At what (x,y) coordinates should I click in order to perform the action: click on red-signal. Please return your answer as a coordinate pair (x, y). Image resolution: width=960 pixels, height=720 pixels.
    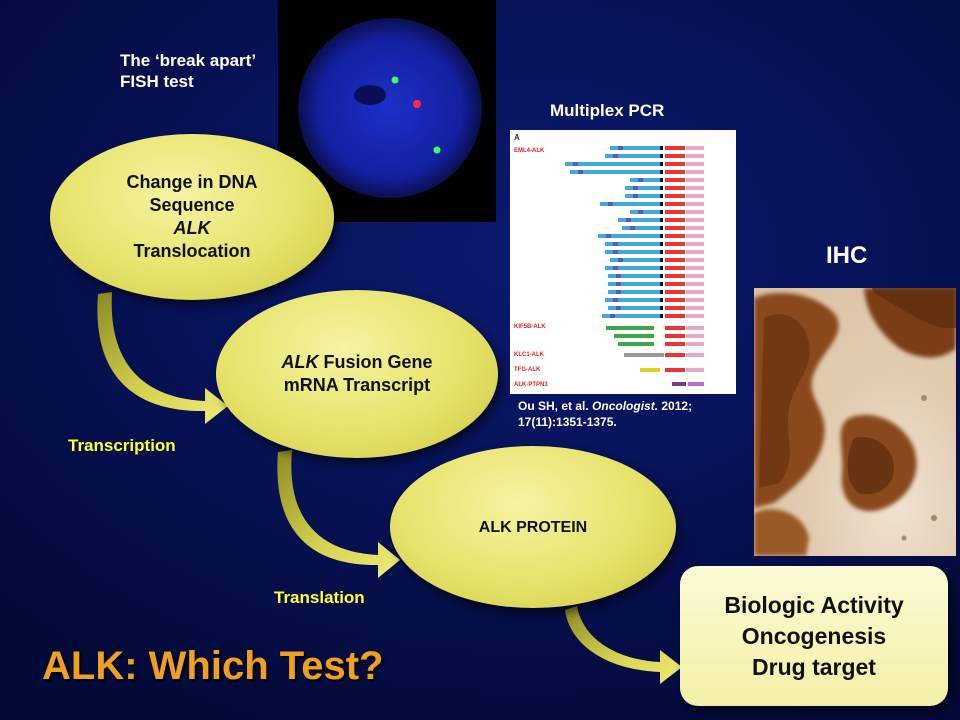
    Looking at the image, I should click on (417, 104).